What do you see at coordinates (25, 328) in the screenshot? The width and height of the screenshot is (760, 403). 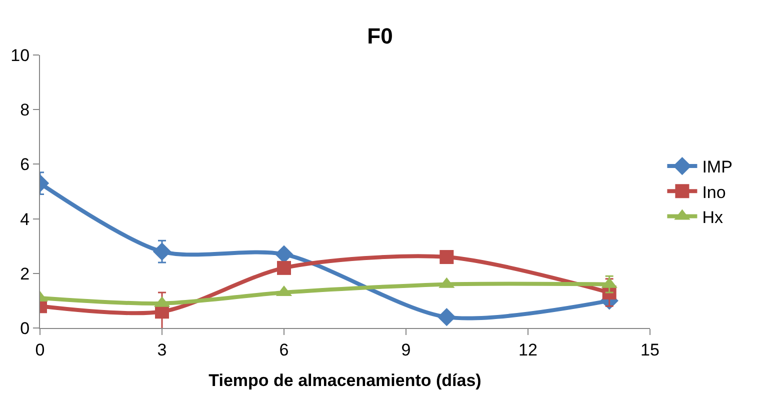 I see `y-tick-label: 0` at bounding box center [25, 328].